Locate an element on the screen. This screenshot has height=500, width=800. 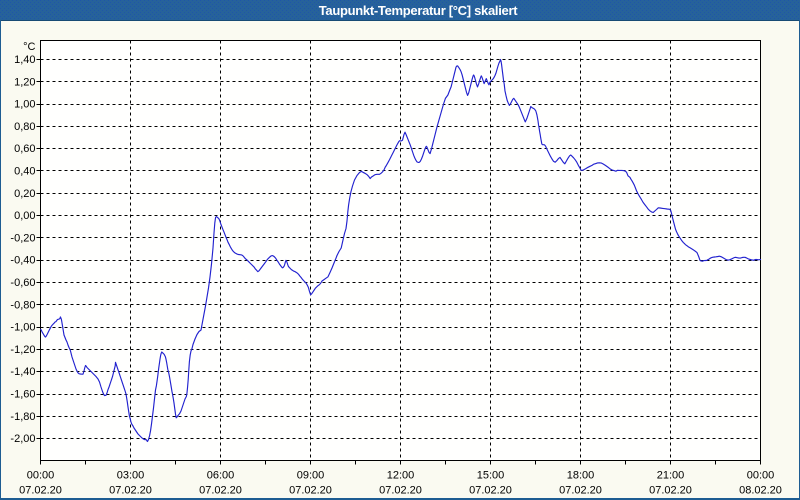
svg-text: 18:00 is located at coordinates (581, 476).